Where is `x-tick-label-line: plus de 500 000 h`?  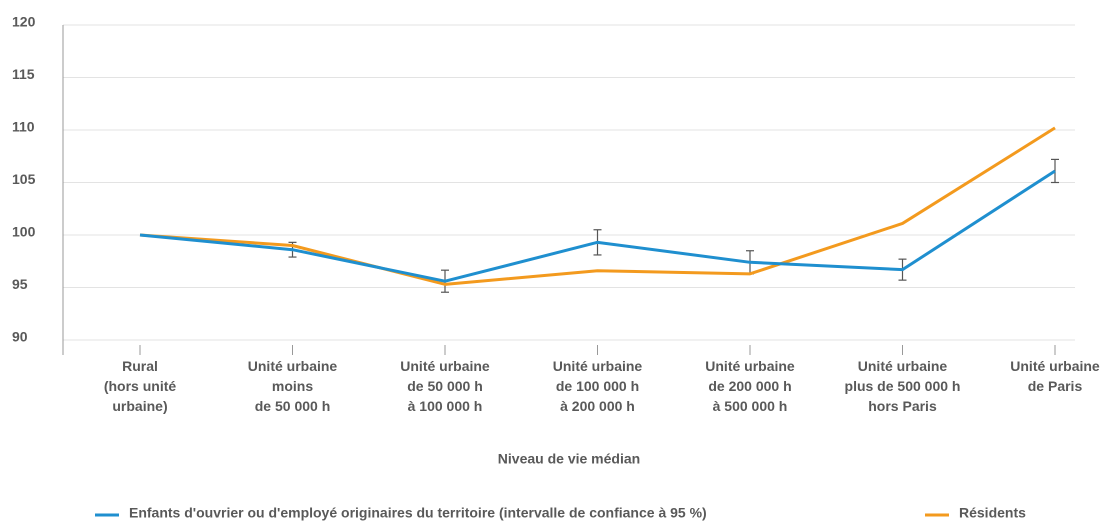
x-tick-label-line: plus de 500 000 h is located at coordinates (903, 386).